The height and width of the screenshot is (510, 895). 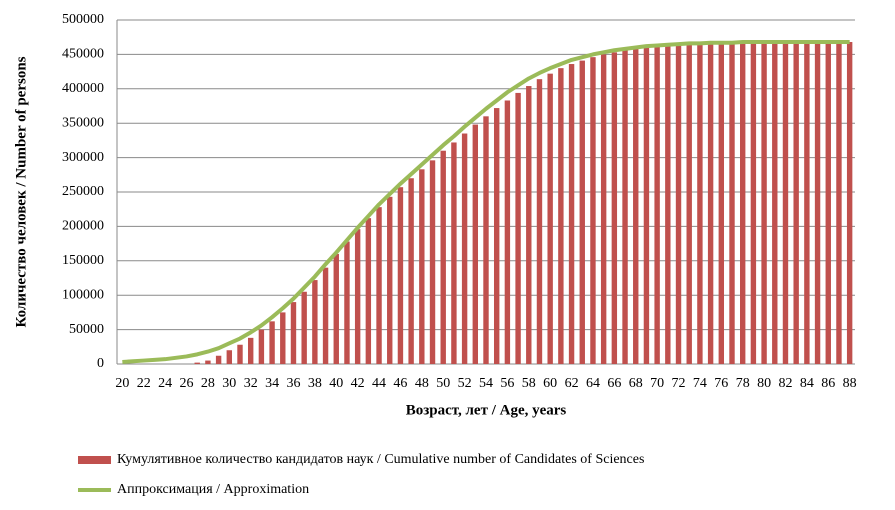 I want to click on x-tick-label: 62, so click(x=572, y=383).